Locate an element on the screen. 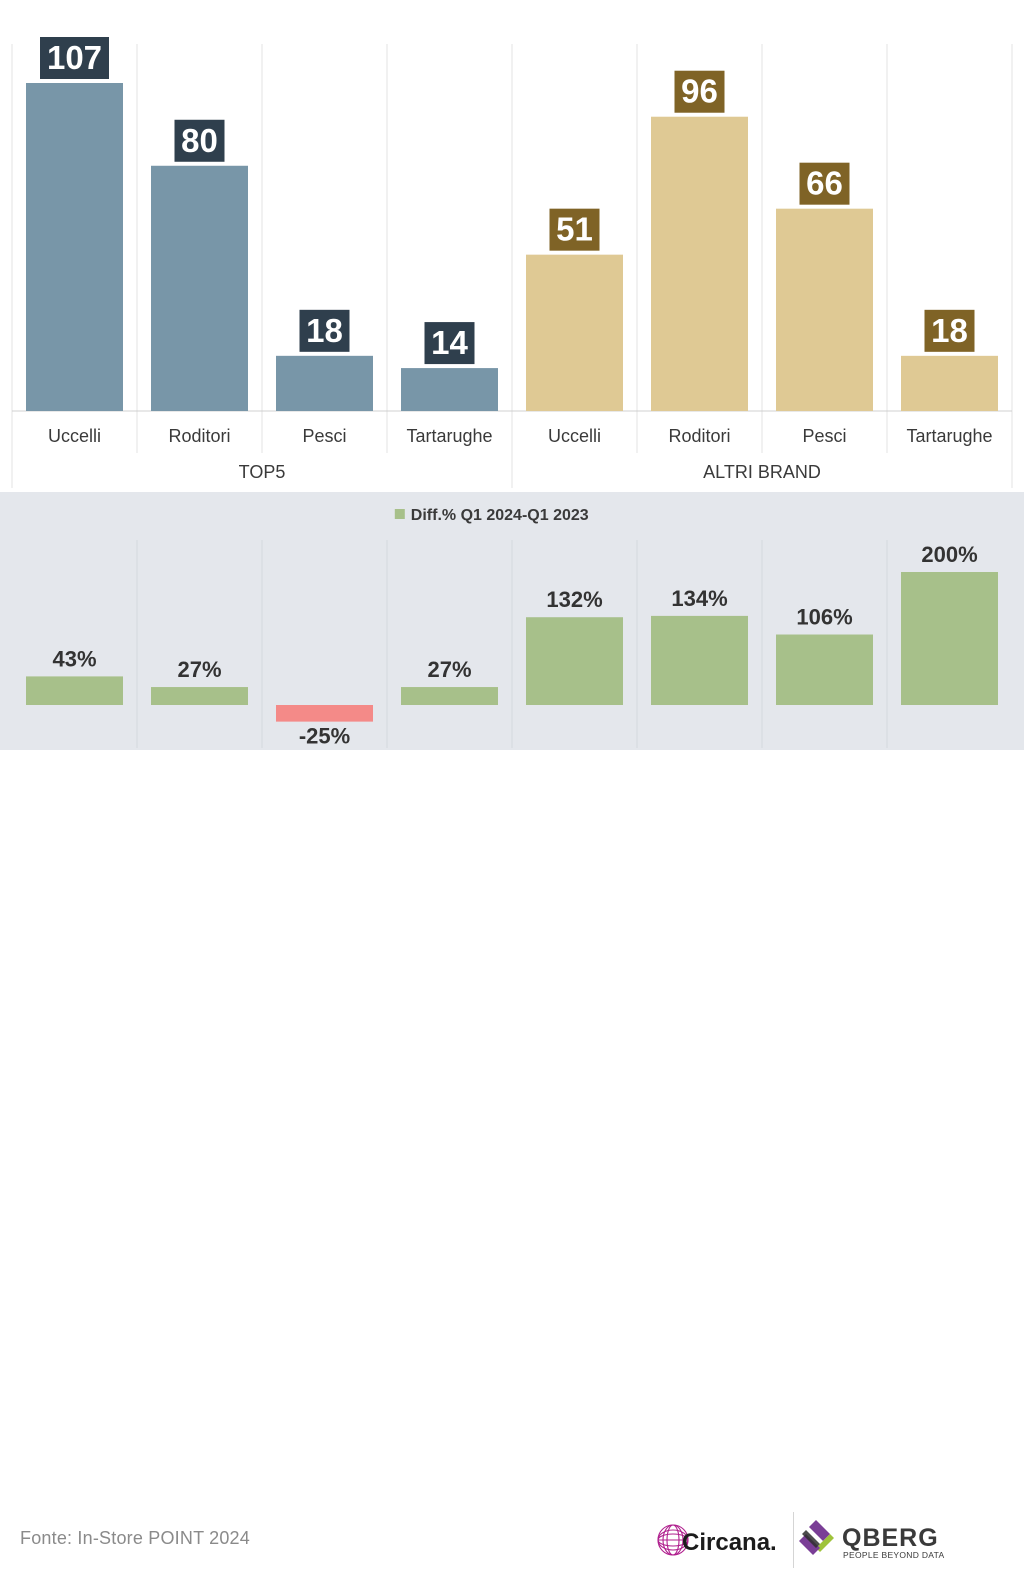 This screenshot has height=1569, width=1024. data-label: 107 is located at coordinates (74, 57).